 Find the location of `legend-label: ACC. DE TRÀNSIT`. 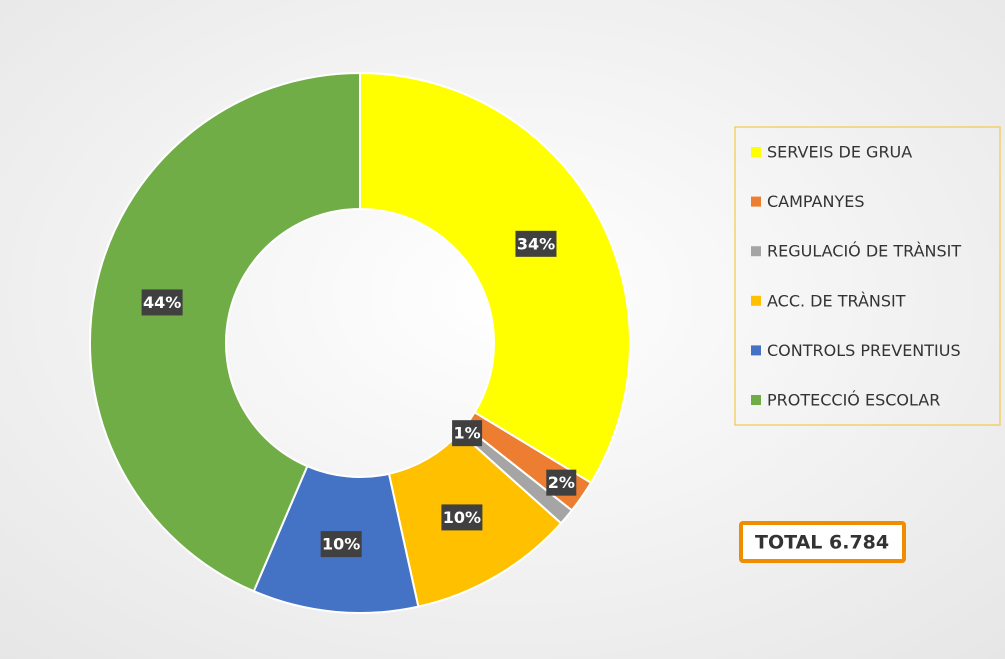

legend-label: ACC. DE TRÀNSIT is located at coordinates (836, 300).